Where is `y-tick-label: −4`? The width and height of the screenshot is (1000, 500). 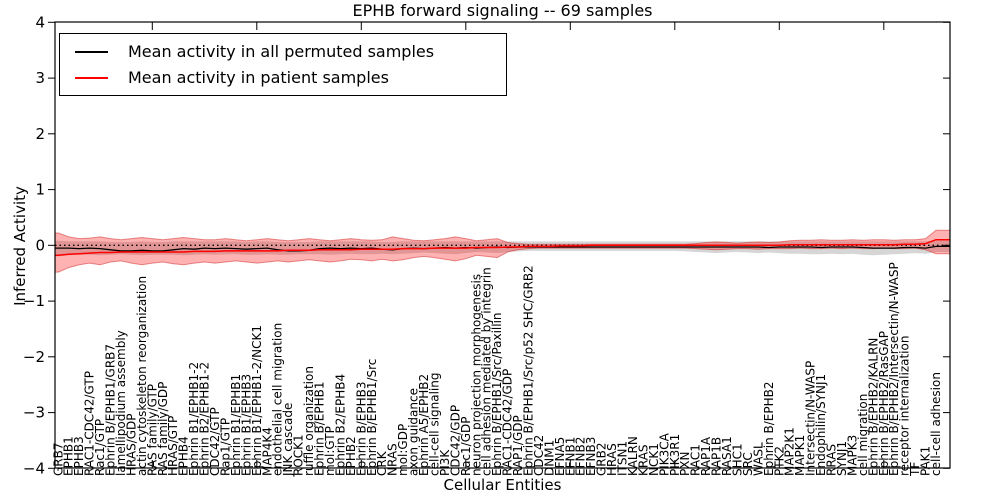 y-tick-label: −4 is located at coordinates (34, 468).